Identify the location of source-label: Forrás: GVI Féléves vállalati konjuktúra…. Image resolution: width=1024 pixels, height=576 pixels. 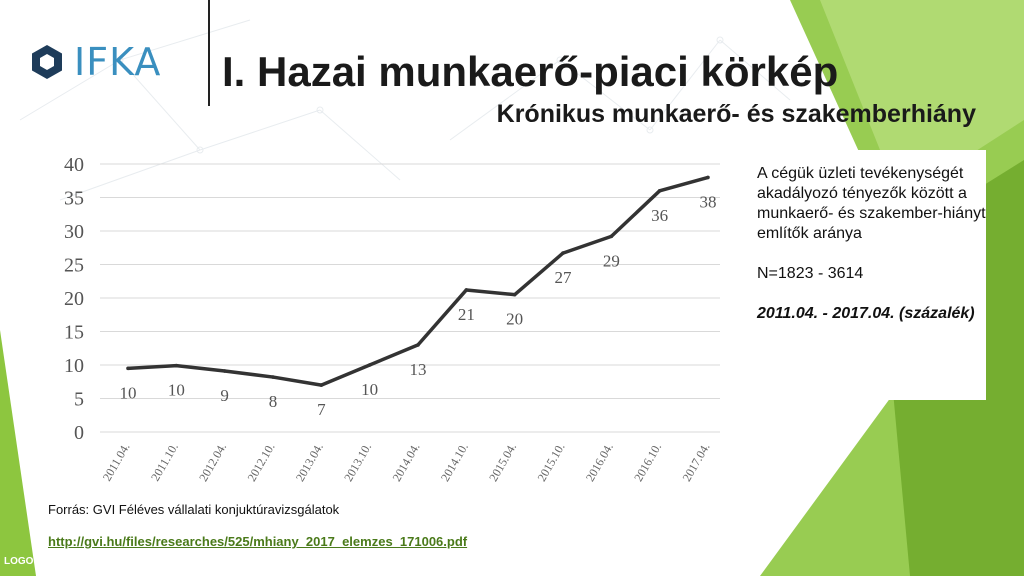
(194, 509).